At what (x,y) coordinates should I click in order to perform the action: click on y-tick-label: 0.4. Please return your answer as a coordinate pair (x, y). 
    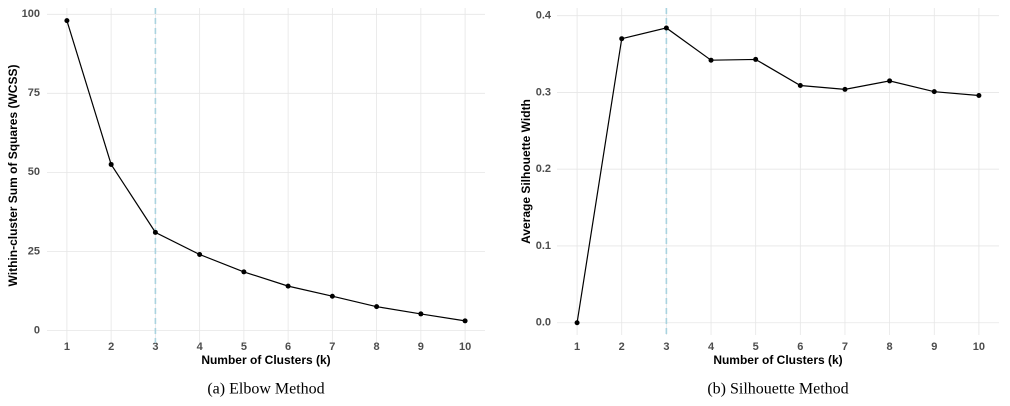
    Looking at the image, I should click on (544, 16).